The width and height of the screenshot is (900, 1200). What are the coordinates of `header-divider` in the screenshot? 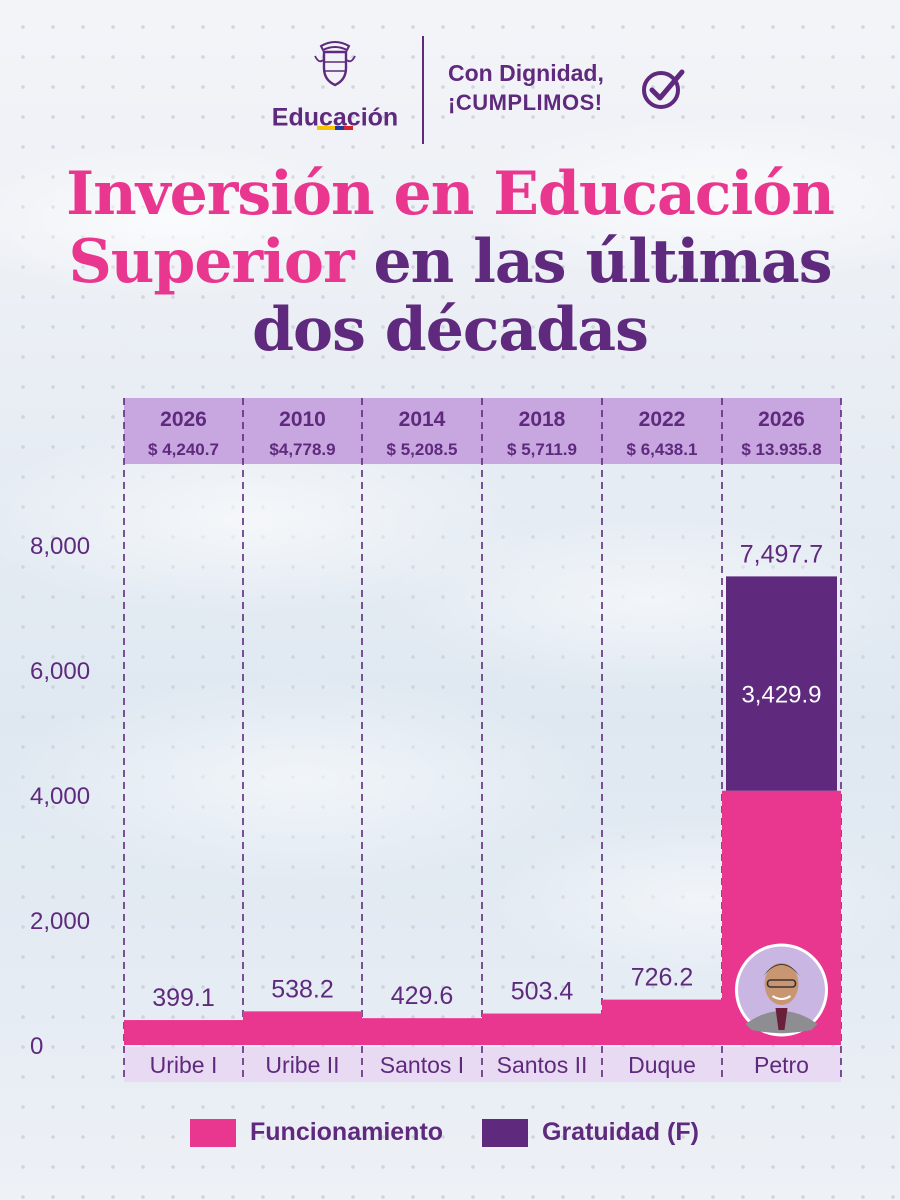 It's located at (423, 90).